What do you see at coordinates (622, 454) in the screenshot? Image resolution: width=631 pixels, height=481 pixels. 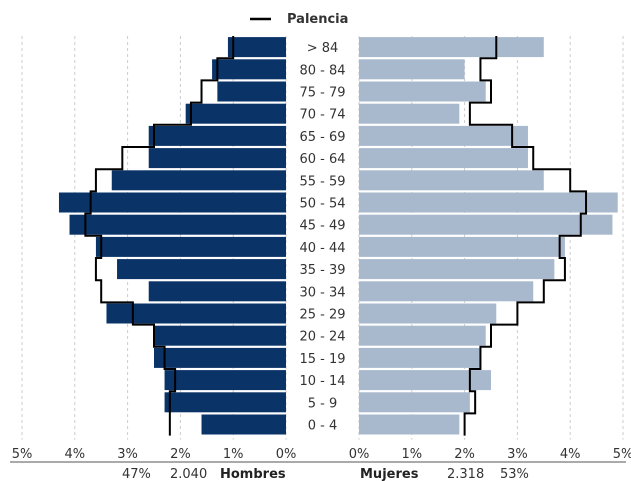 I see `x-tick-right: 5%` at bounding box center [622, 454].